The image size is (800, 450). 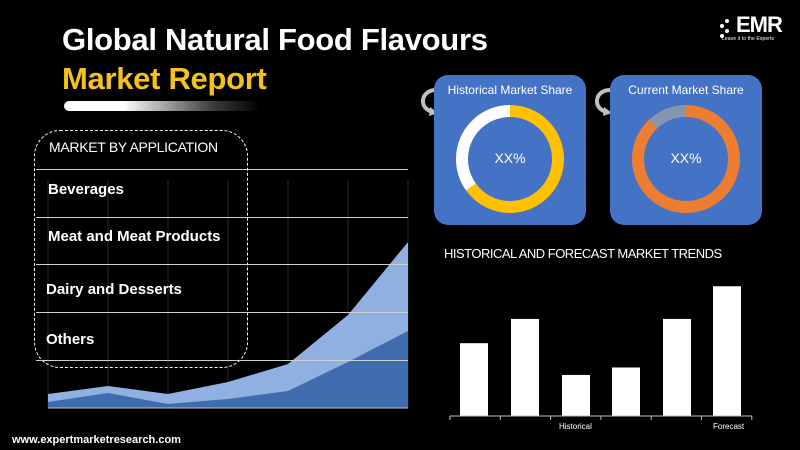 I want to click on historical-share-title: Historical Market Share, so click(x=510, y=90).